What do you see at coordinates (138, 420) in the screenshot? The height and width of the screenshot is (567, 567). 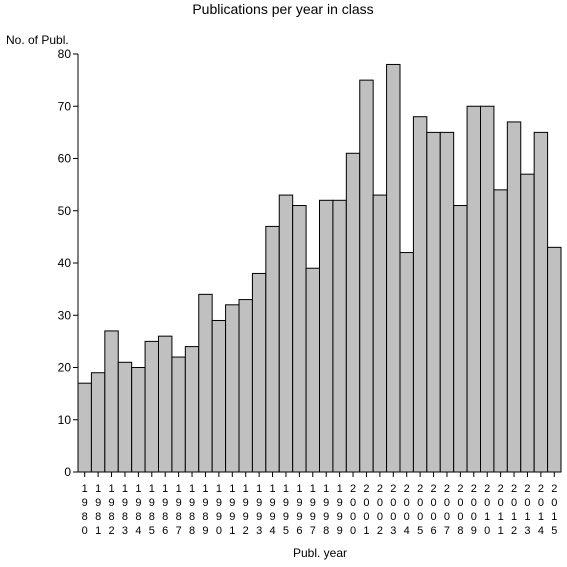 I see `bar-1984` at bounding box center [138, 420].